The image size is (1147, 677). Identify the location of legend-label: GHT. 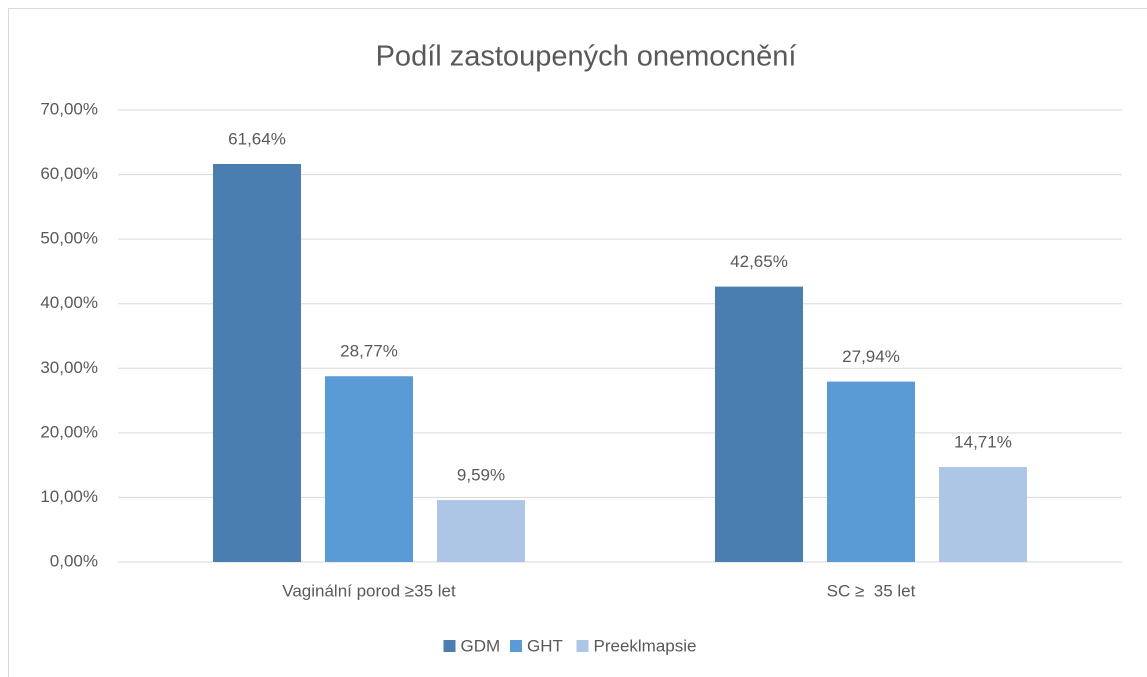
(545, 645).